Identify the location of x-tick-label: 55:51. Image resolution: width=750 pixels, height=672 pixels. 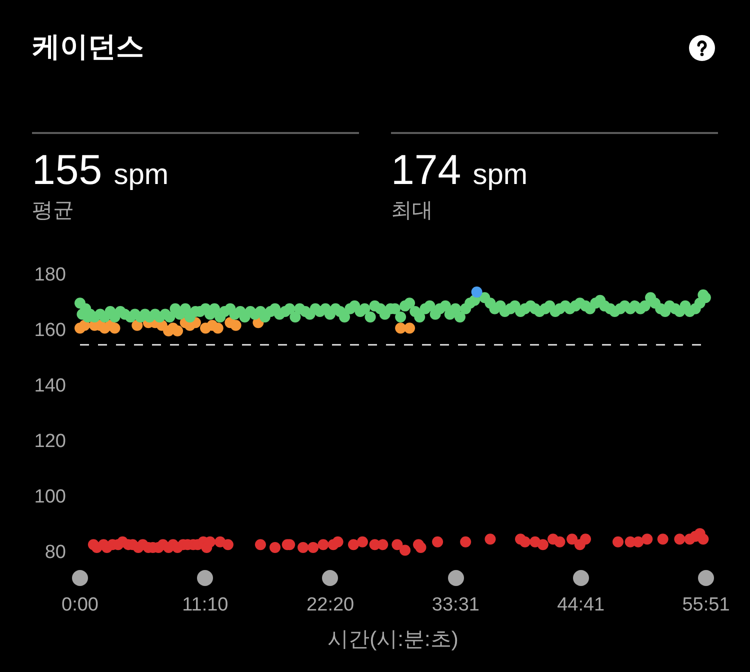
(706, 605).